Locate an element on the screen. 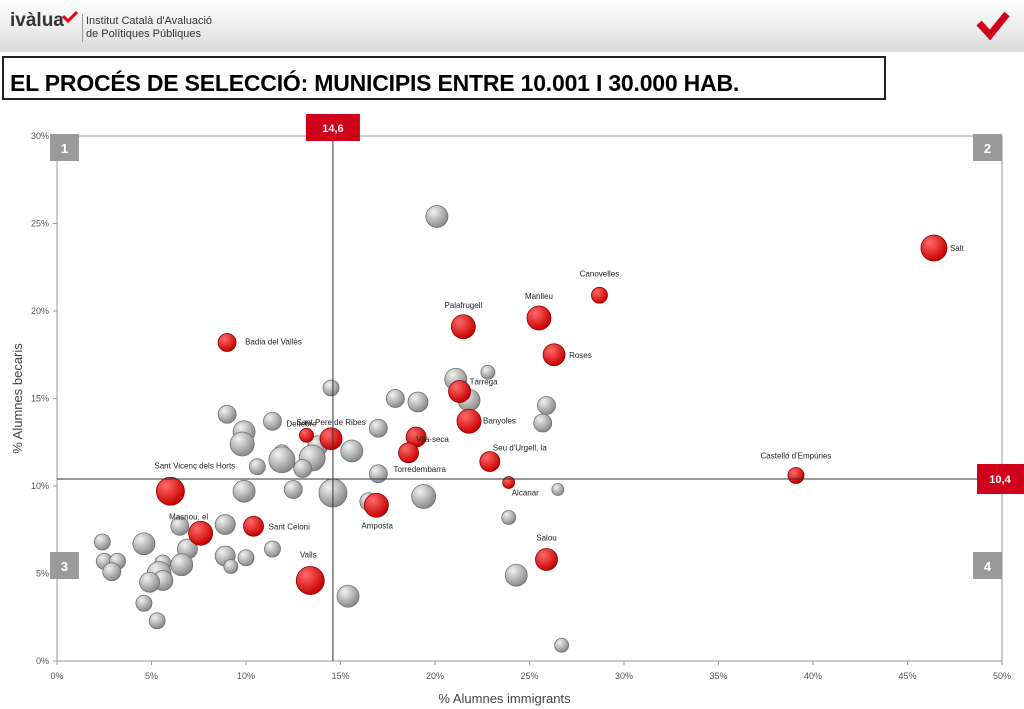 The width and height of the screenshot is (1024, 709). municipality-label: Torredembarra is located at coordinates (420, 469).